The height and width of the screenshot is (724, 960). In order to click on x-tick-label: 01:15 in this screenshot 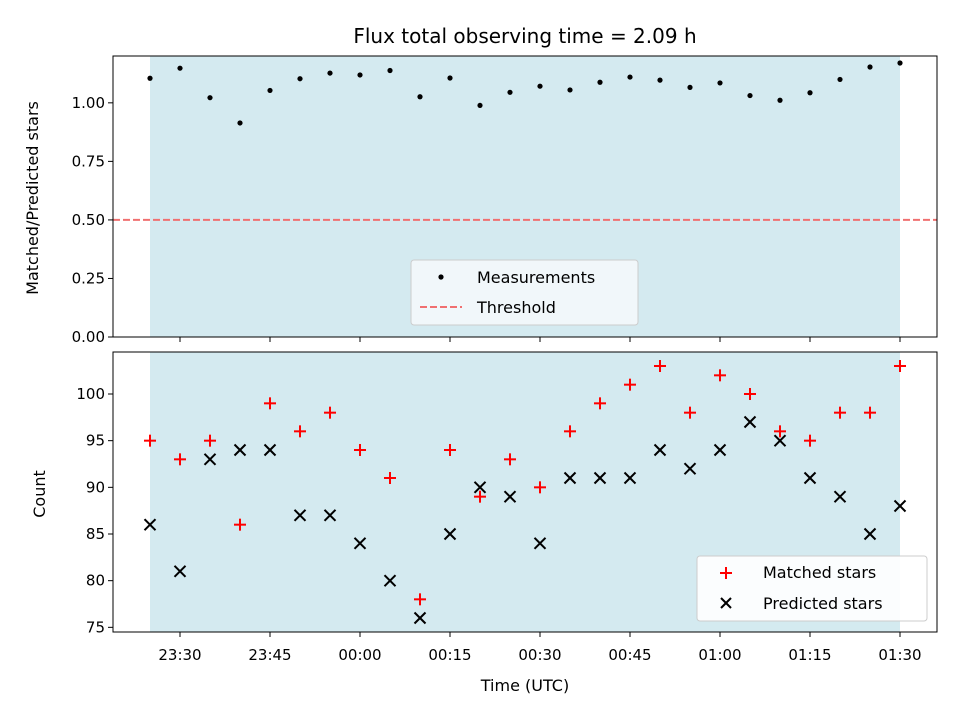, I will do `click(809, 655)`.